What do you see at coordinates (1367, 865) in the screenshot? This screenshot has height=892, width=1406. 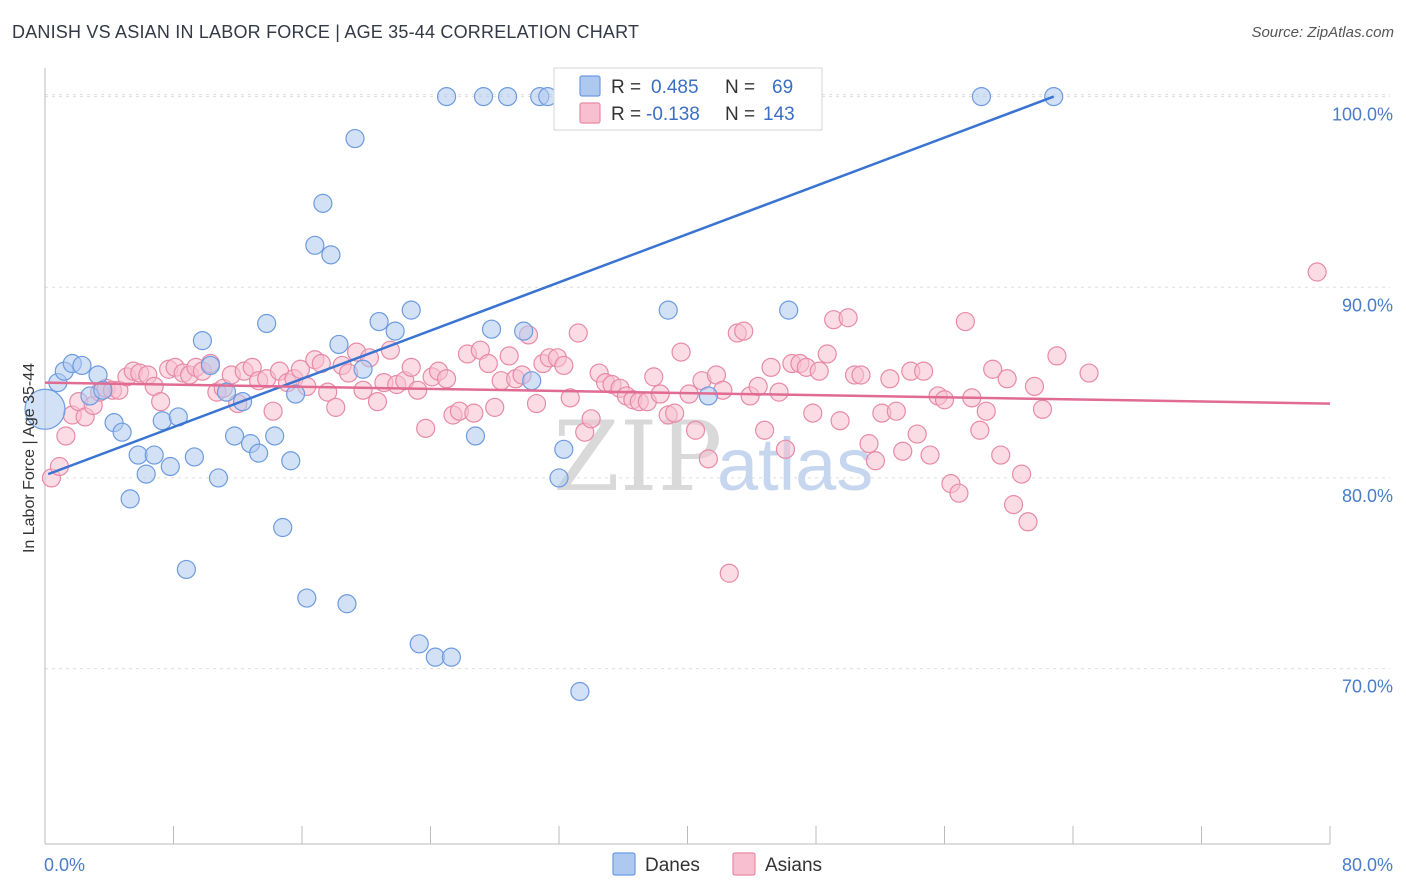 I see `x-tick-label-max: 80.0%` at bounding box center [1367, 865].